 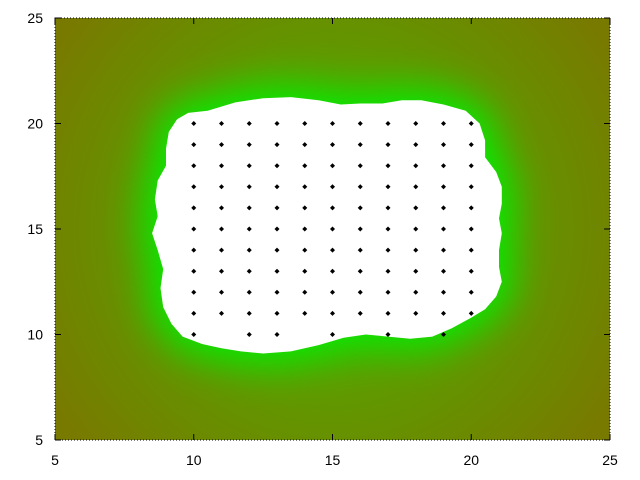 What do you see at coordinates (333, 460) in the screenshot?
I see `x-tick-label: 15` at bounding box center [333, 460].